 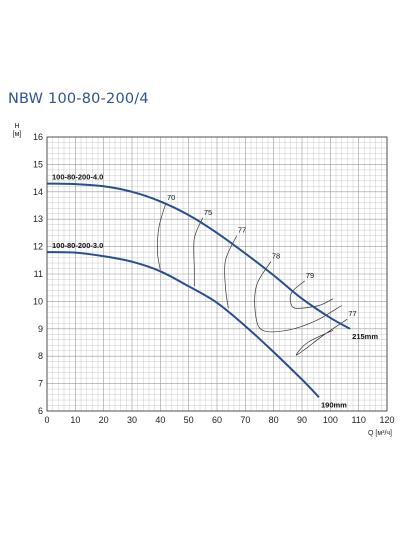 I want to click on y-tick-label: 14, so click(x=38, y=192).